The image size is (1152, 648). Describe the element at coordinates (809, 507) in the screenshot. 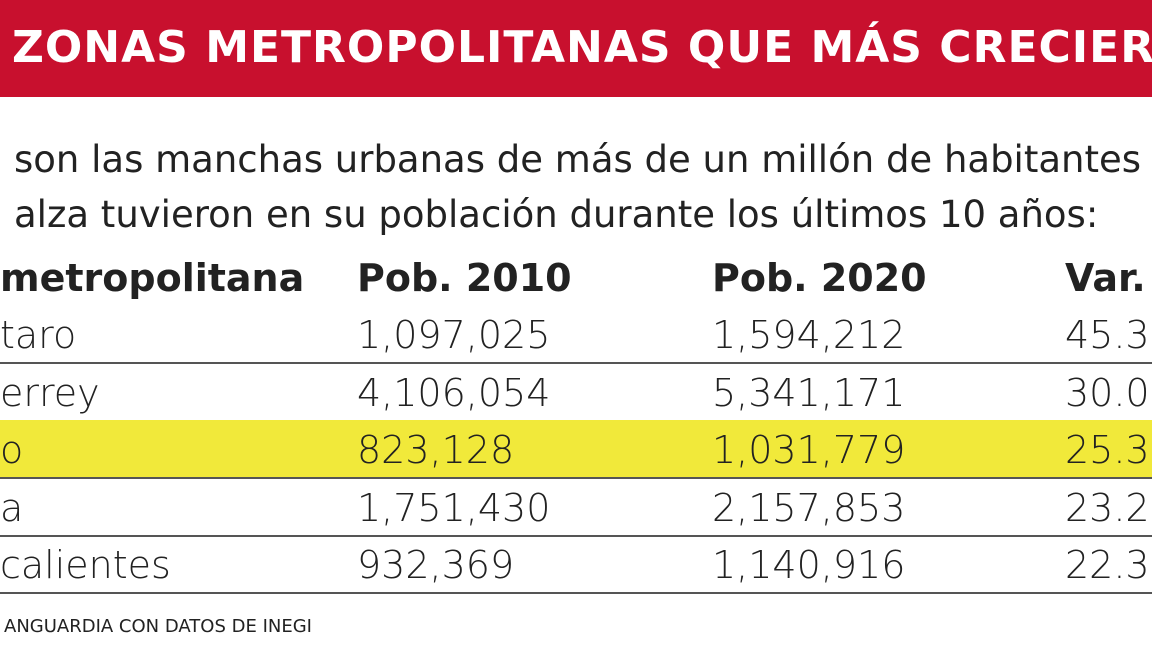

I see `table-cell: 2,157,853` at that location.